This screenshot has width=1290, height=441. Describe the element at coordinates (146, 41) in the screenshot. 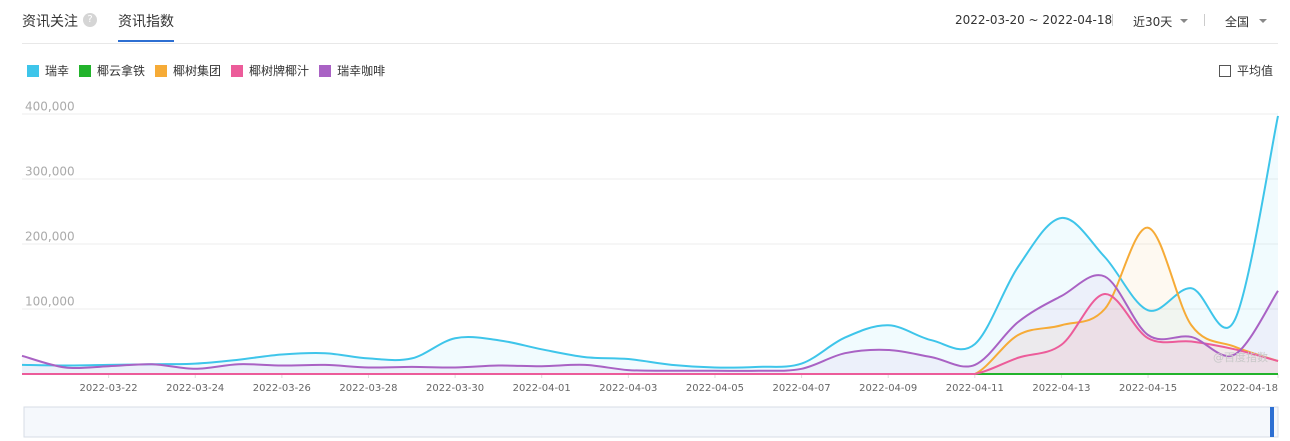

I see `tab-underline` at that location.